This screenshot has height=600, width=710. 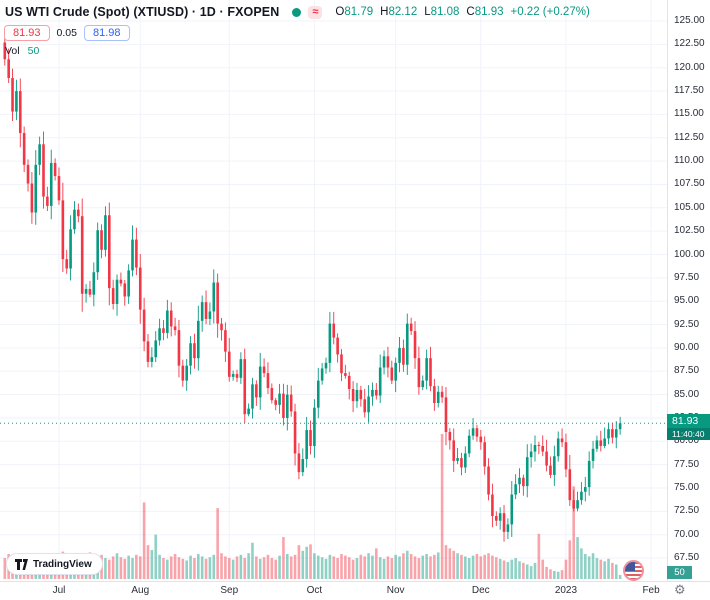 What do you see at coordinates (689, 254) in the screenshot?
I see `price-tick-label: 100.00` at bounding box center [689, 254].